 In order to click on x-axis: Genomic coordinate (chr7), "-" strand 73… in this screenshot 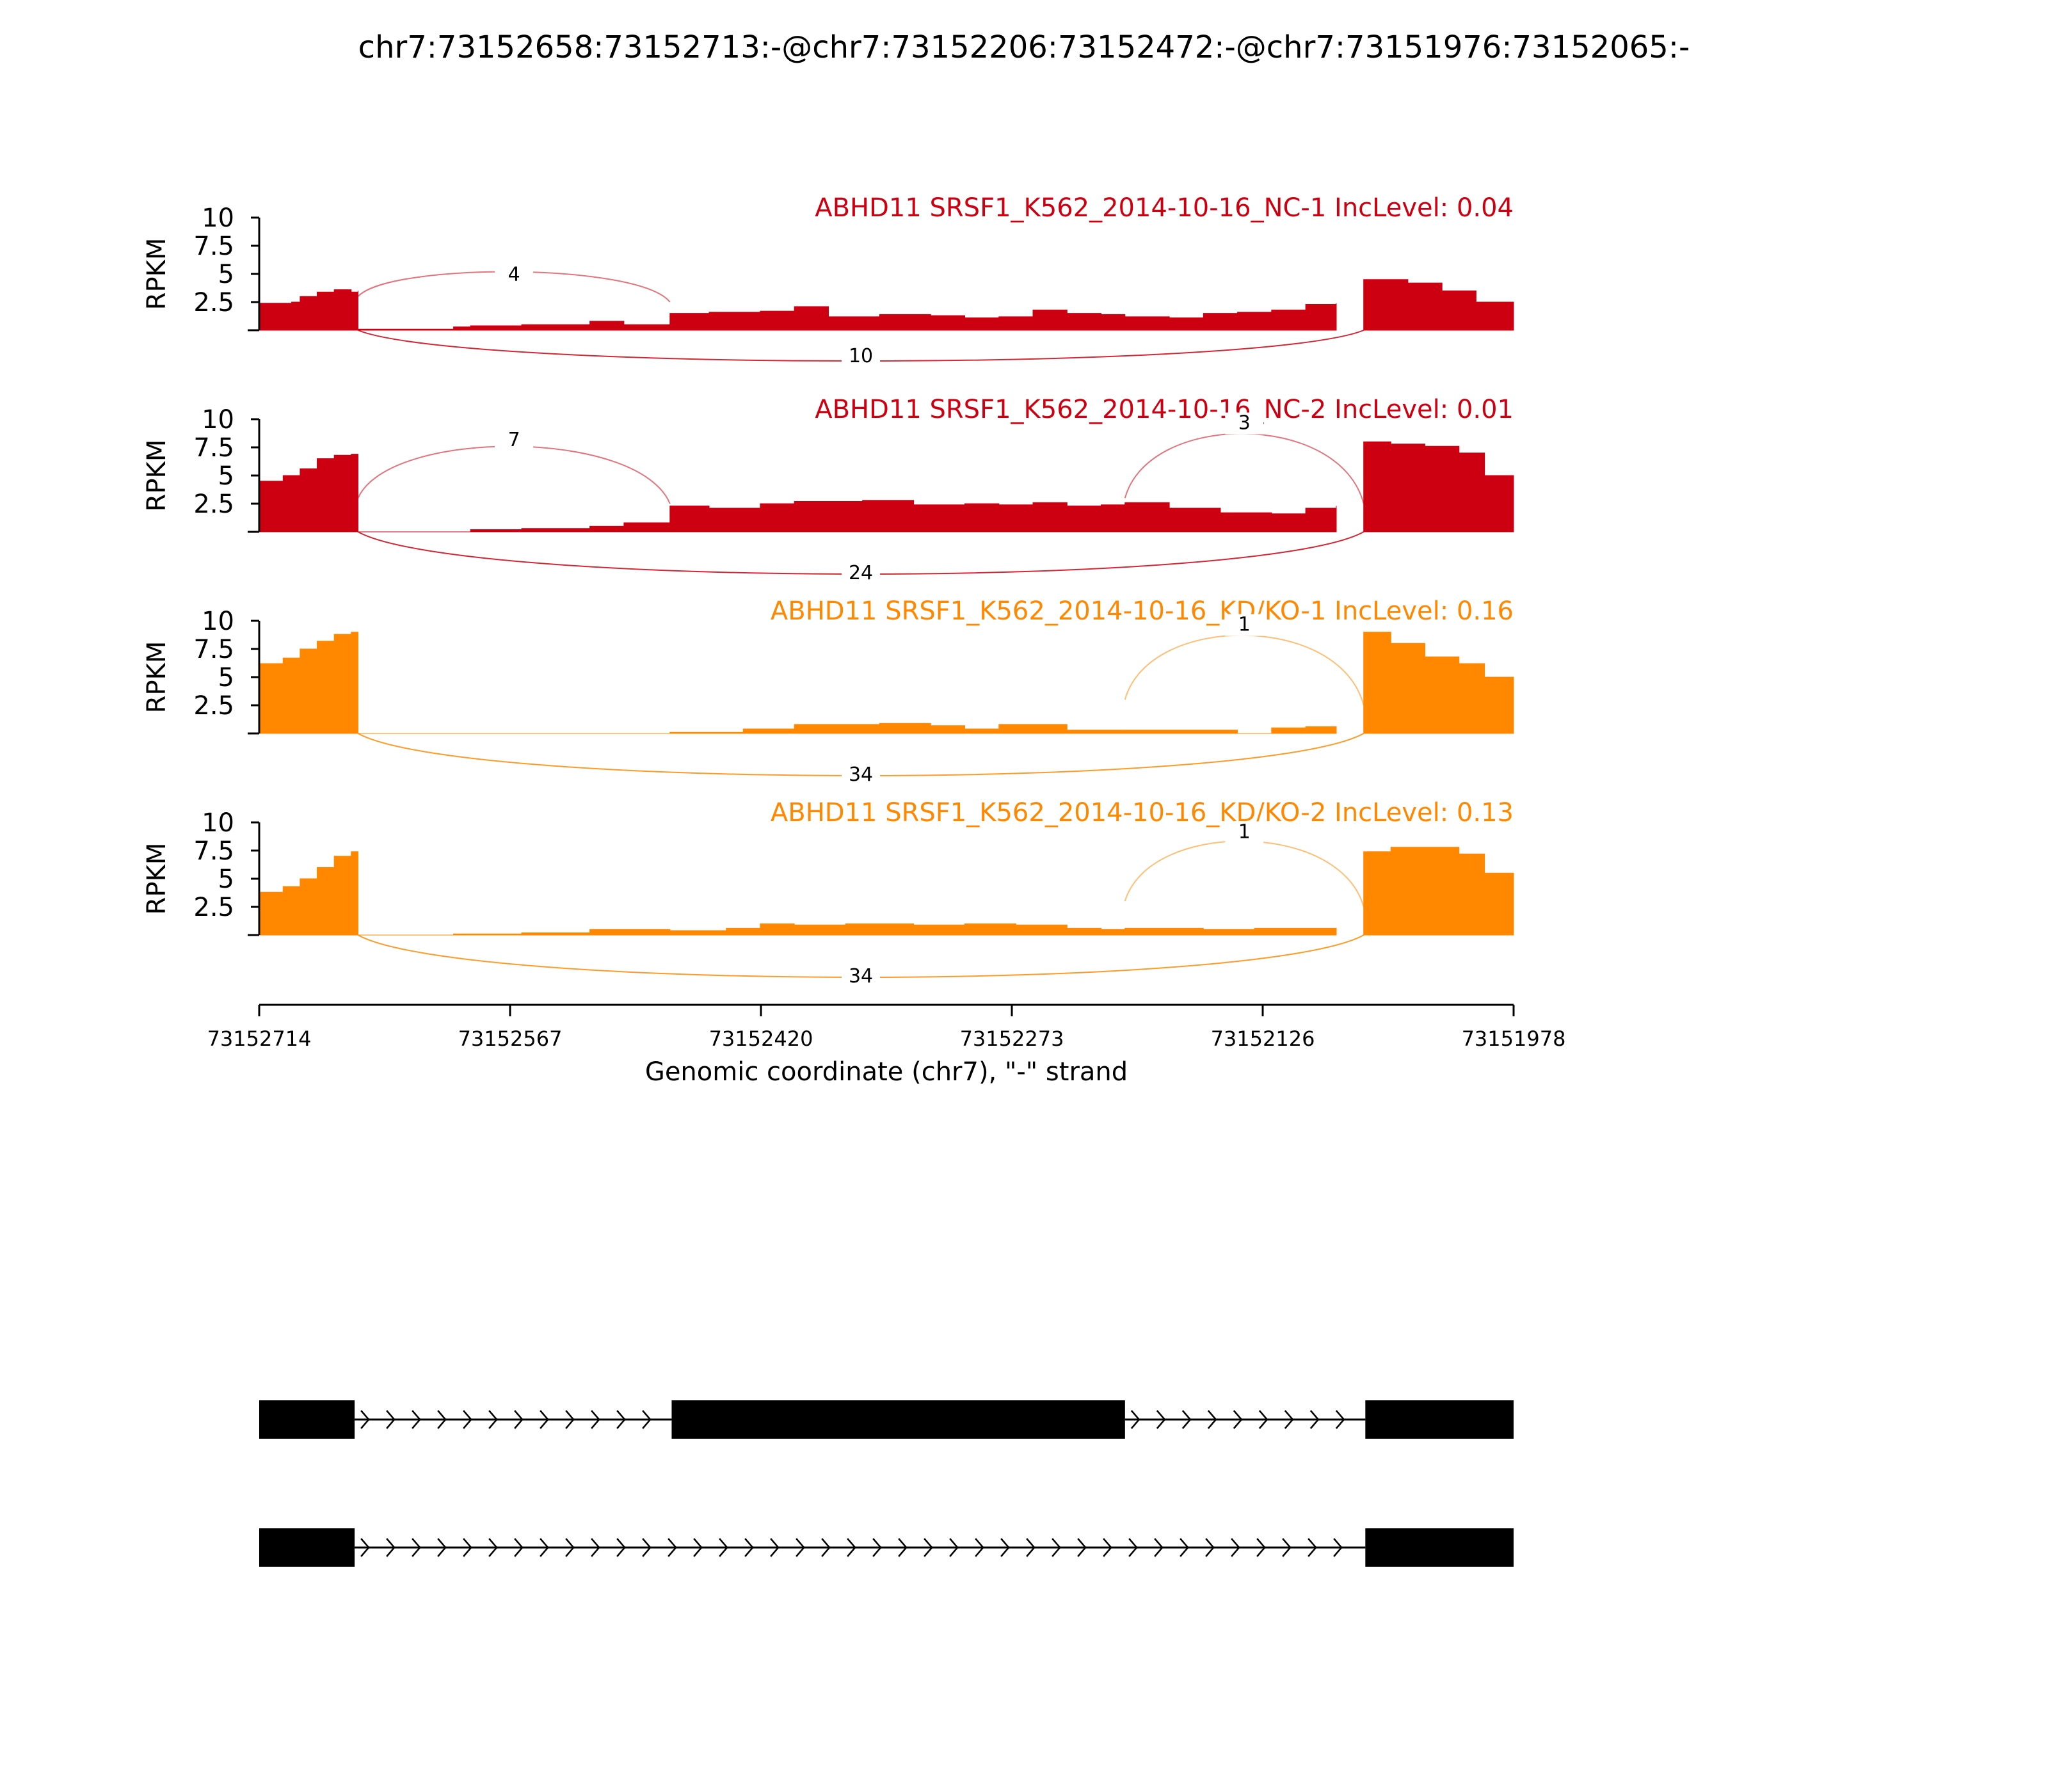, I will do `click(886, 1045)`.